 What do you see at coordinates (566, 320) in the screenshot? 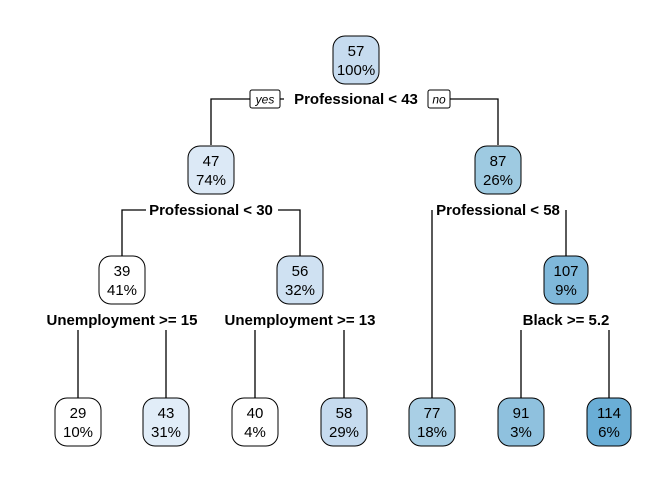
I see `split-label-s7: Black >= 5.2` at bounding box center [566, 320].